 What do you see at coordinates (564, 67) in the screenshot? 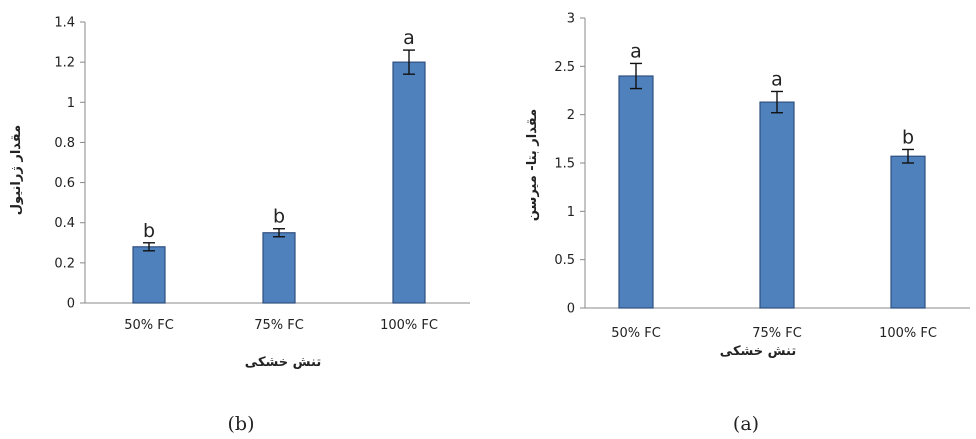
I see `y-tick-label: 2.5` at bounding box center [564, 67].